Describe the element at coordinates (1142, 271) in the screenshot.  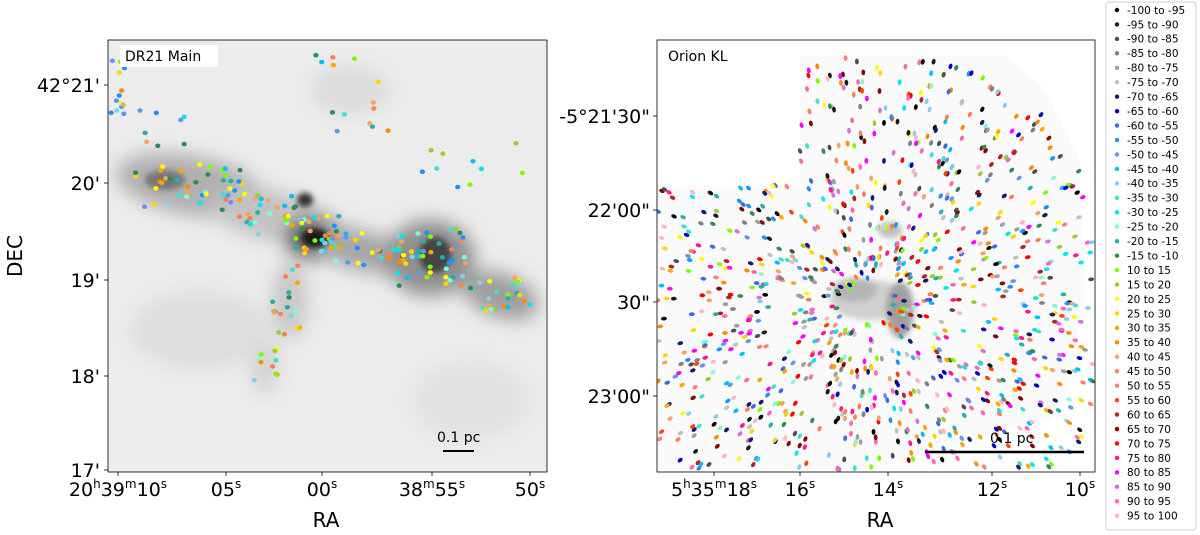
I see `legend-item: 10 to 15` at that location.